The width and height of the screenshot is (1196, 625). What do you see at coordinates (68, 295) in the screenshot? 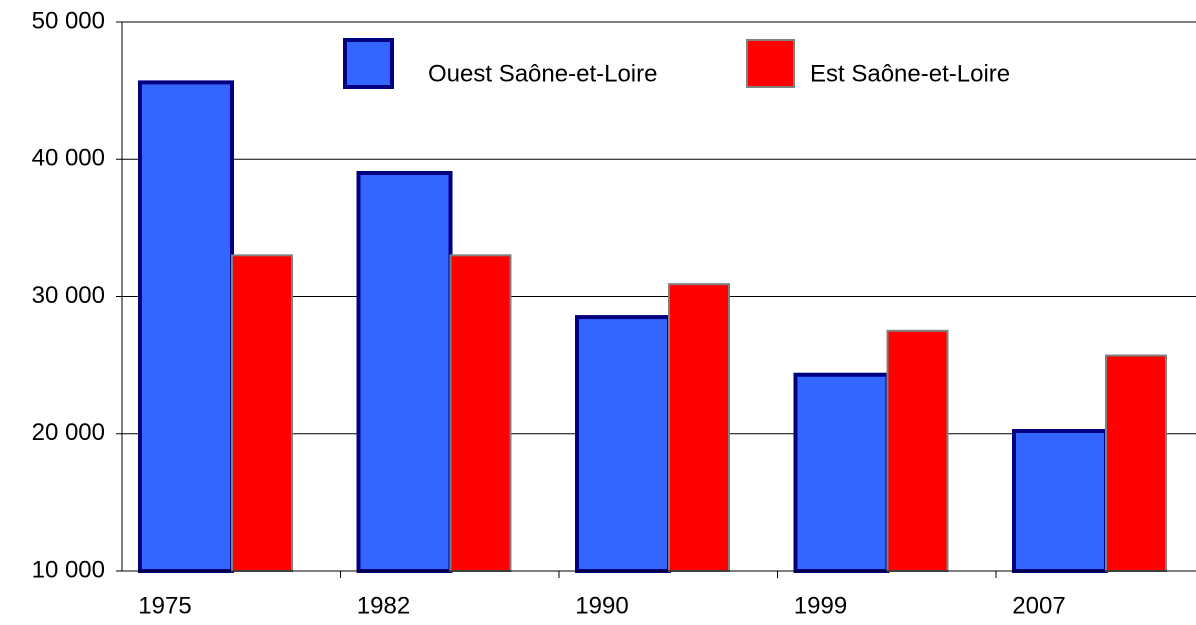
I see `y-tick-label: 30 000` at bounding box center [68, 295].